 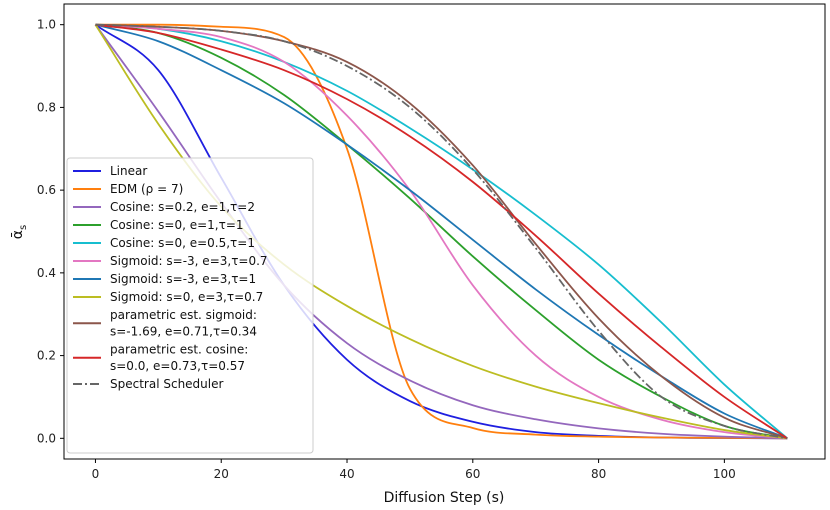 What do you see at coordinates (472, 474) in the screenshot?
I see `x-tick-label: 60` at bounding box center [472, 474].